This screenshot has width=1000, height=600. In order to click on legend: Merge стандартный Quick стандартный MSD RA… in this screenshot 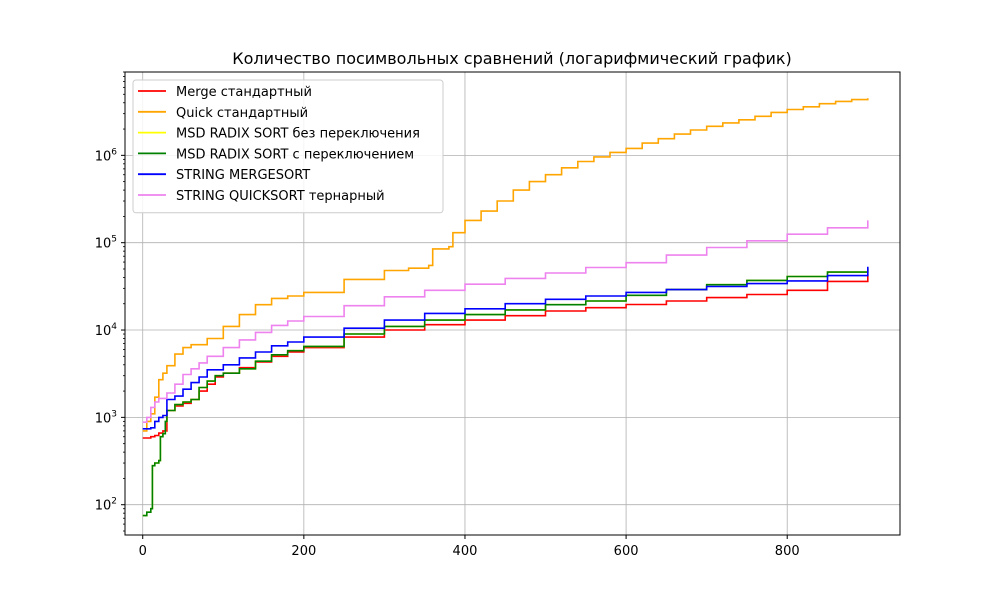, I will do `click(288, 146)`.